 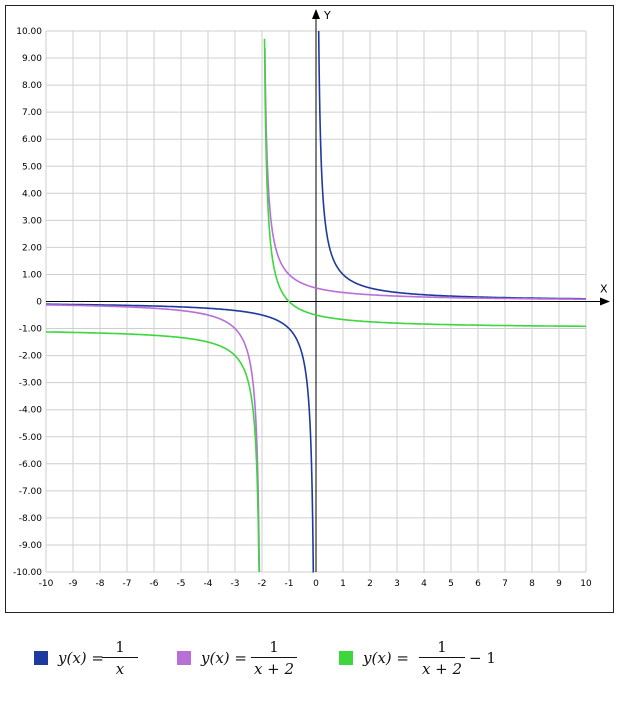 I want to click on x-tick-label: -3, so click(x=235, y=584).